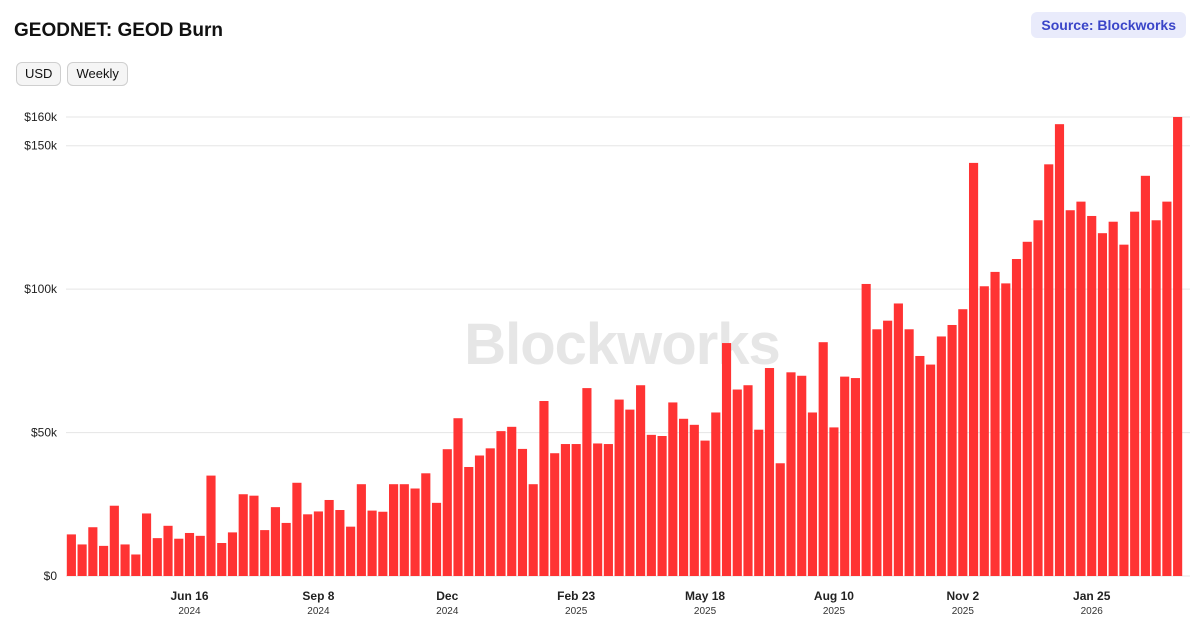 The width and height of the screenshot is (1200, 641). I want to click on interval-toggle-button: Weekly, so click(97, 74).